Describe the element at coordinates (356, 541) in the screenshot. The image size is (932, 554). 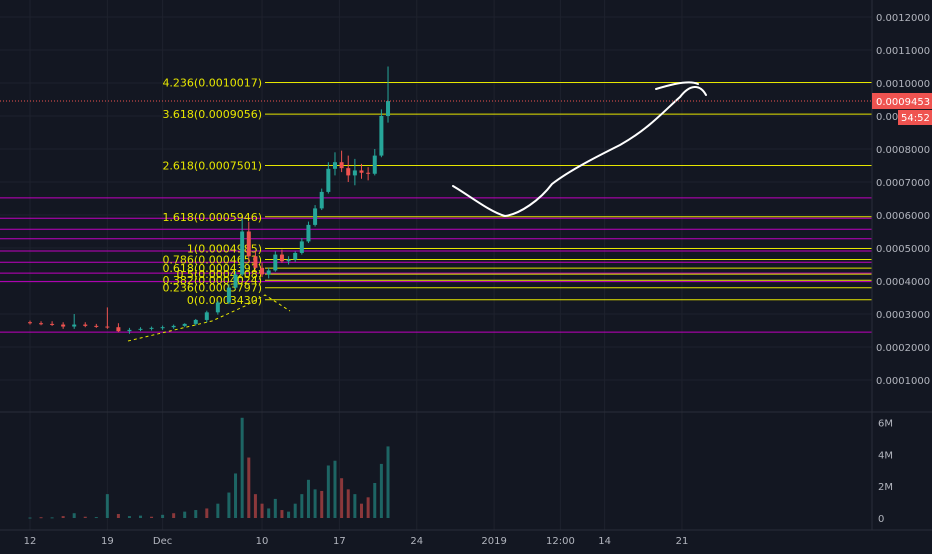
I see `time-axis: 12 19 Dec 10 17 24 2019 12:00 14 21` at that location.